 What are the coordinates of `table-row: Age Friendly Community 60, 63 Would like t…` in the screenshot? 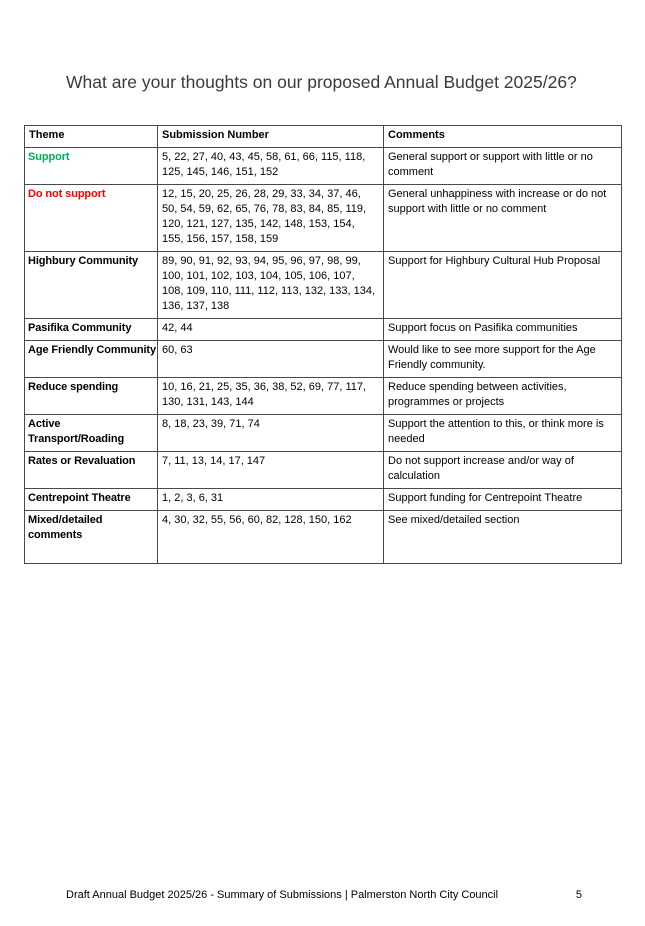 It's located at (323, 359).